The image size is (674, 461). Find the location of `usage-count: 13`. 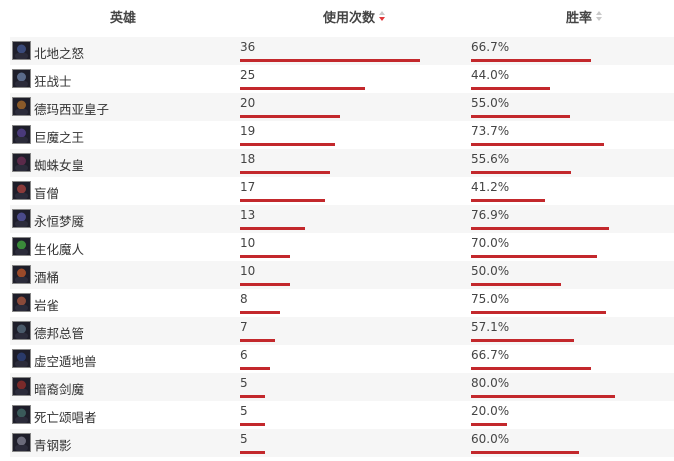

usage-count: 13 is located at coordinates (248, 215).